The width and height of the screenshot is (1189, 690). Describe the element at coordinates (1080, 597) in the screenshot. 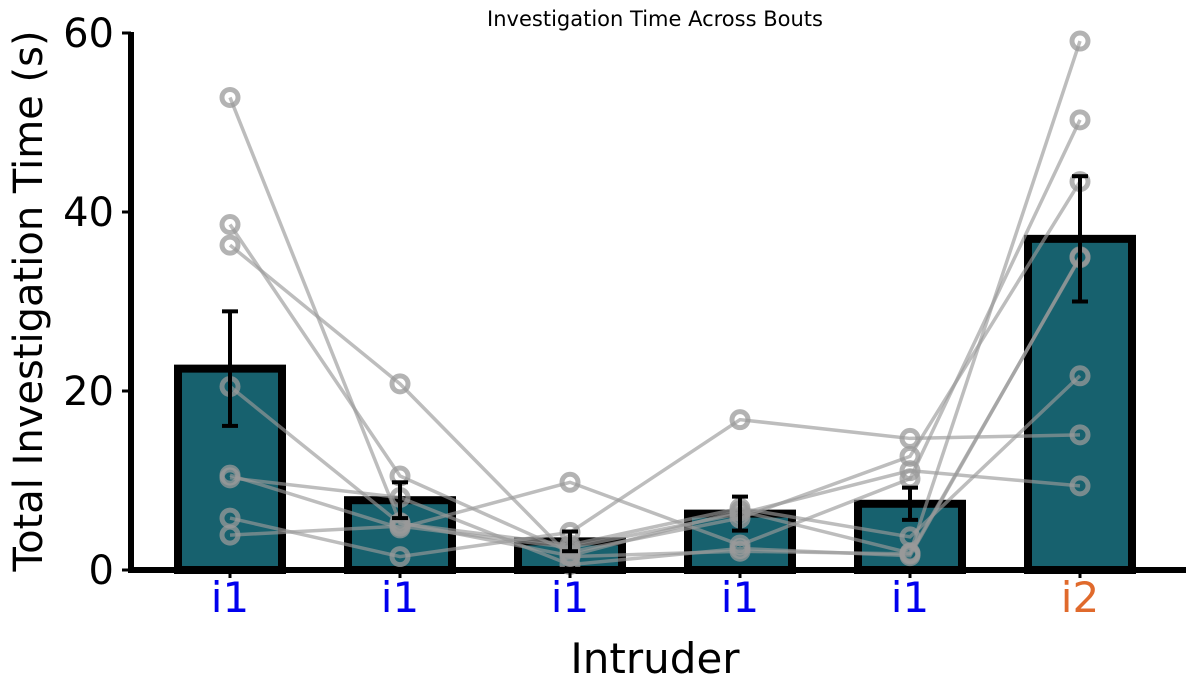

I see `x-tick-label: i2` at that location.